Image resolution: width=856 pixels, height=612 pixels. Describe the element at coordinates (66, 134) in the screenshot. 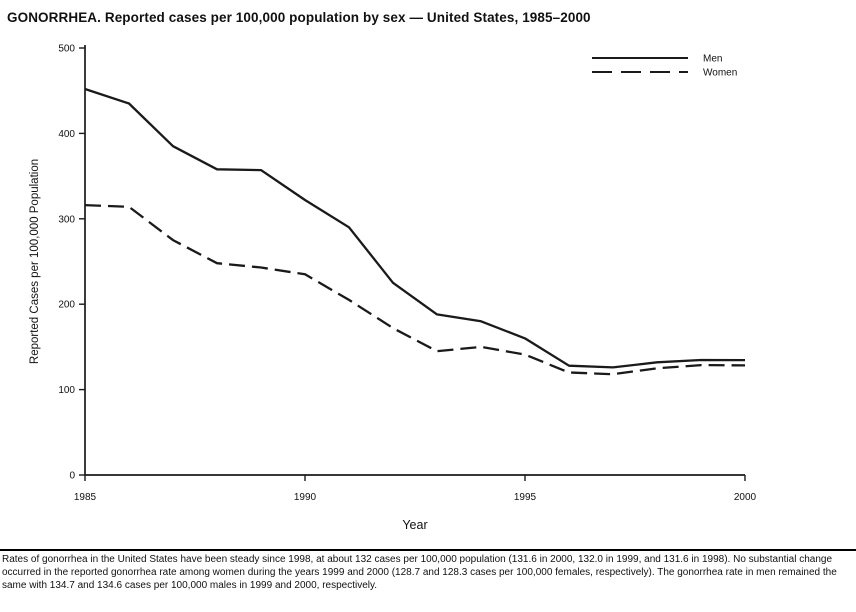

I see `y-tick-label: 400` at that location.